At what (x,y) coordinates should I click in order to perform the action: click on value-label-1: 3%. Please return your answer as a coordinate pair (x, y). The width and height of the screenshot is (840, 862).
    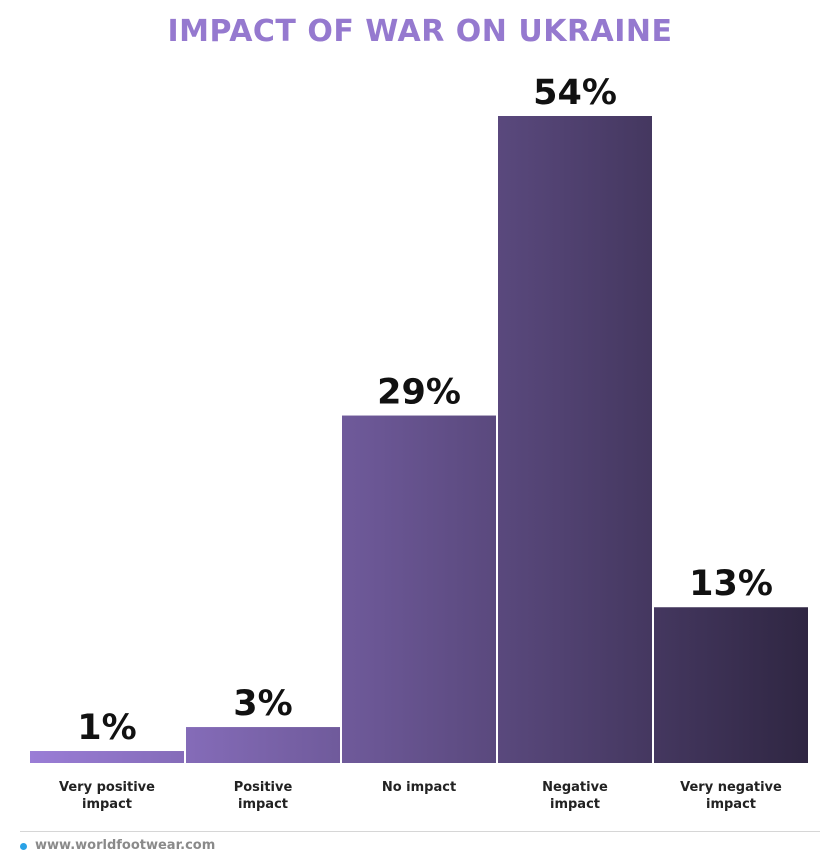
    Looking at the image, I should click on (262, 704).